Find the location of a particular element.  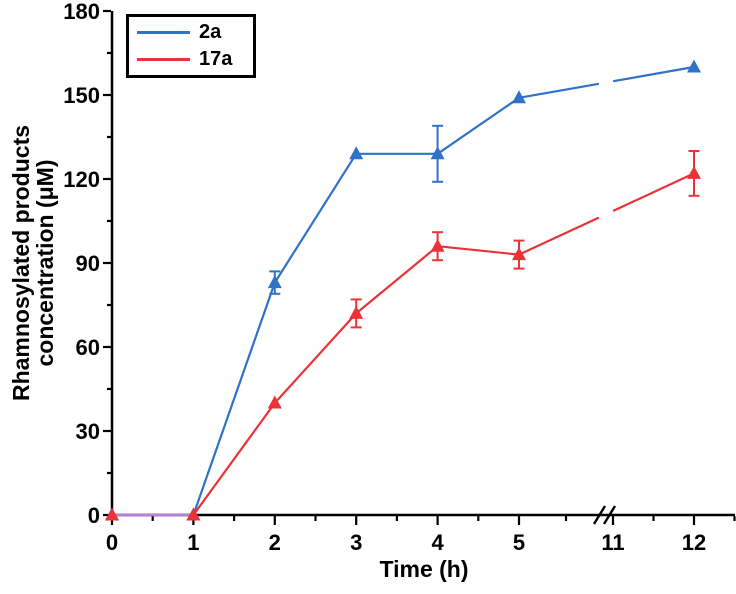

x-axis-title: Time (h) is located at coordinates (424, 569).